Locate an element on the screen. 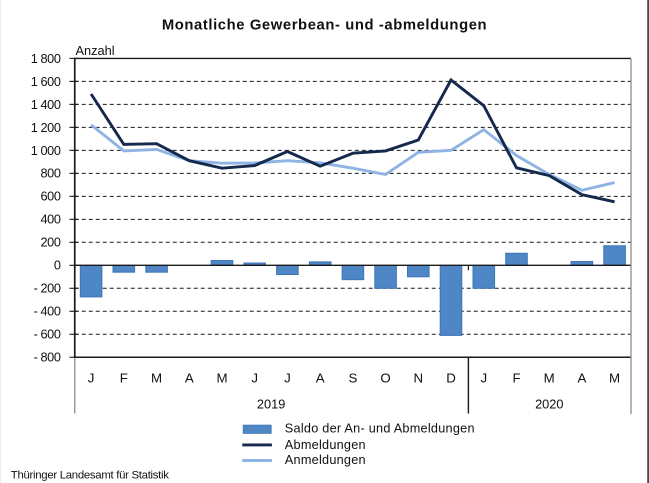 The width and height of the screenshot is (649, 483). svg-text:Thüringer Landesamt für Statis: Thüringer Landesamt für Statistik is located at coordinates (90, 476).